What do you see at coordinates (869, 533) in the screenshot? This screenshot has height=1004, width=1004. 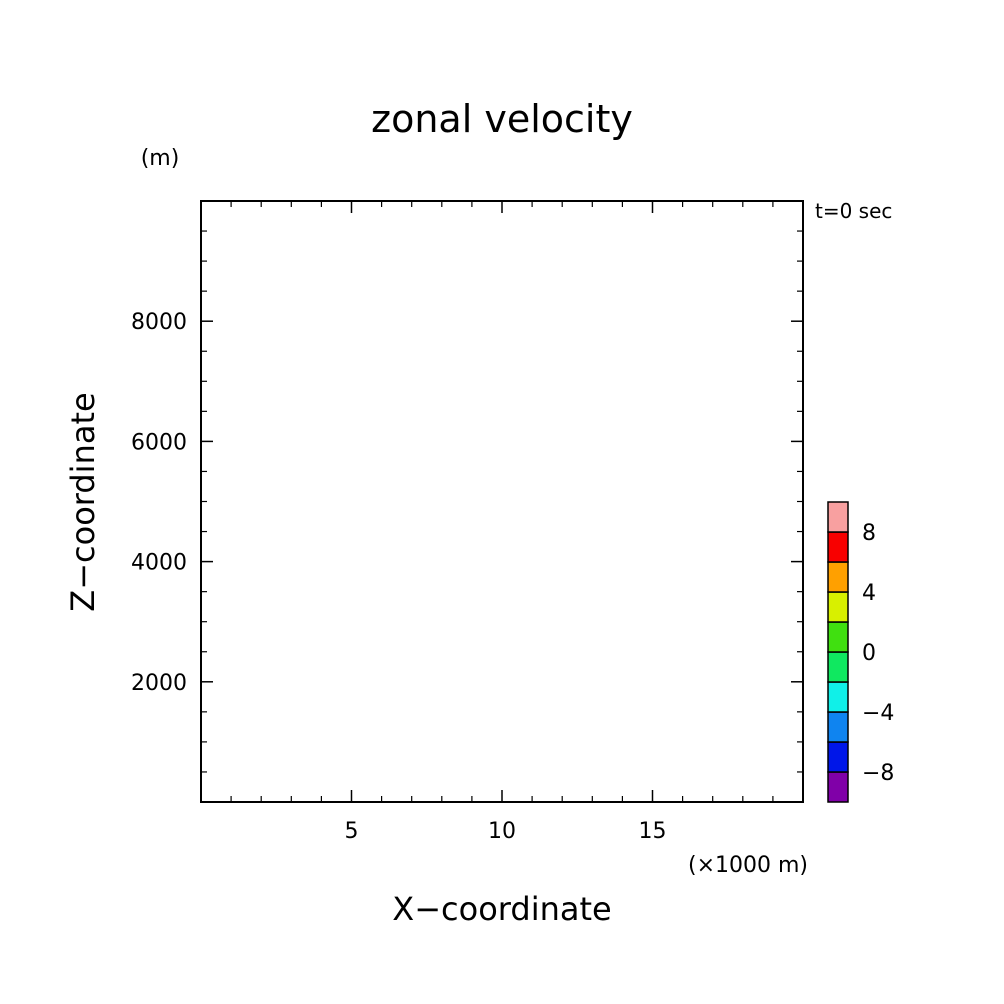 I see `colorbar-label: 8` at bounding box center [869, 533].